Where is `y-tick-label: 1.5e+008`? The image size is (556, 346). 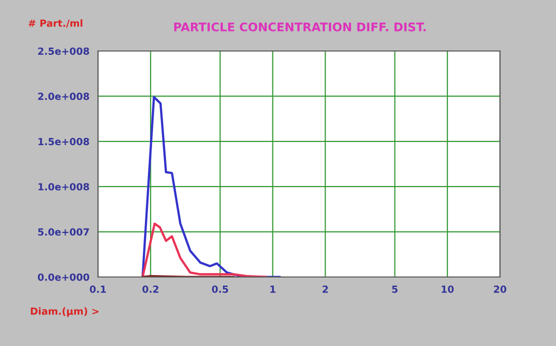
y-tick-label: 1.5e+008 is located at coordinates (64, 142).